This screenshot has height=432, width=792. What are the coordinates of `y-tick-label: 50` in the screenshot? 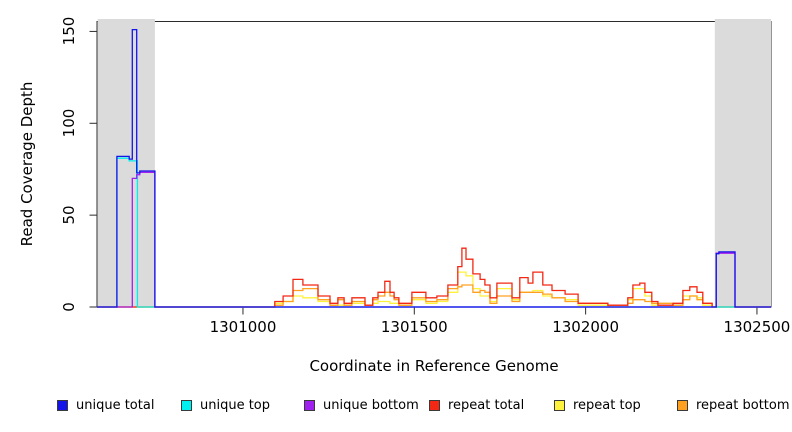 It's located at (69, 215).